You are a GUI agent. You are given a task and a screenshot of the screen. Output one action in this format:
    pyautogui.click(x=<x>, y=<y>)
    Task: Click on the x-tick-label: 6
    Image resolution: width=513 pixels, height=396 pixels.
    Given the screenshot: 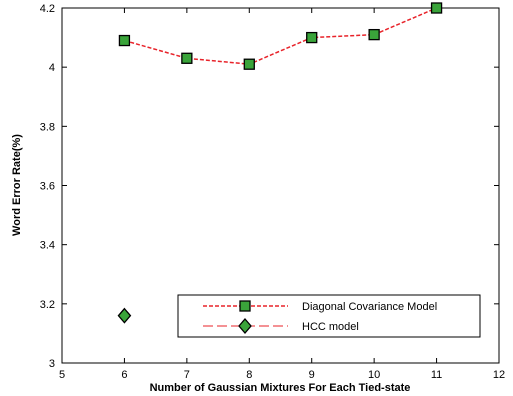 What is the action you would take?
    pyautogui.click(x=124, y=375)
    